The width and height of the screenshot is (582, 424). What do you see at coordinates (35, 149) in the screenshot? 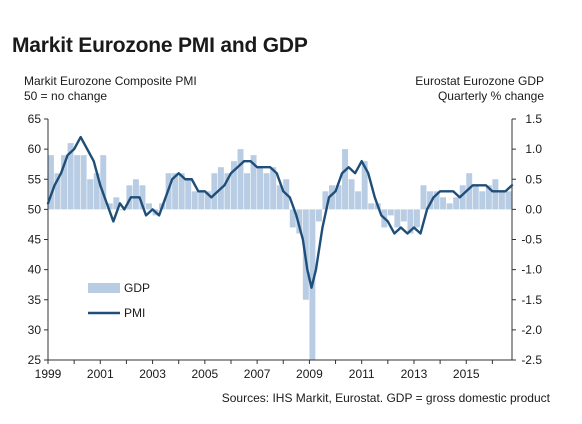
I see `left-tick-label: 60` at bounding box center [35, 149].